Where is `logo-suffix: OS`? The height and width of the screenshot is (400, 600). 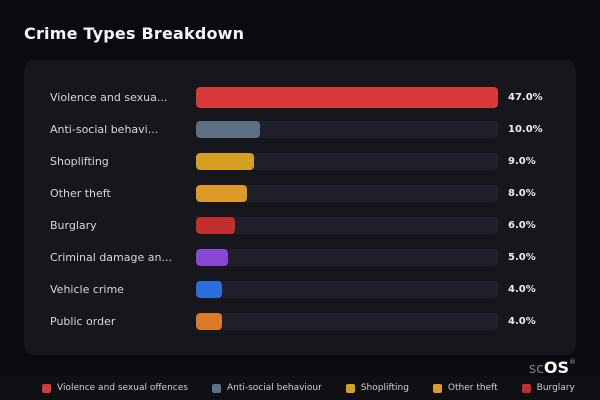 logo-suffix: OS is located at coordinates (556, 367).